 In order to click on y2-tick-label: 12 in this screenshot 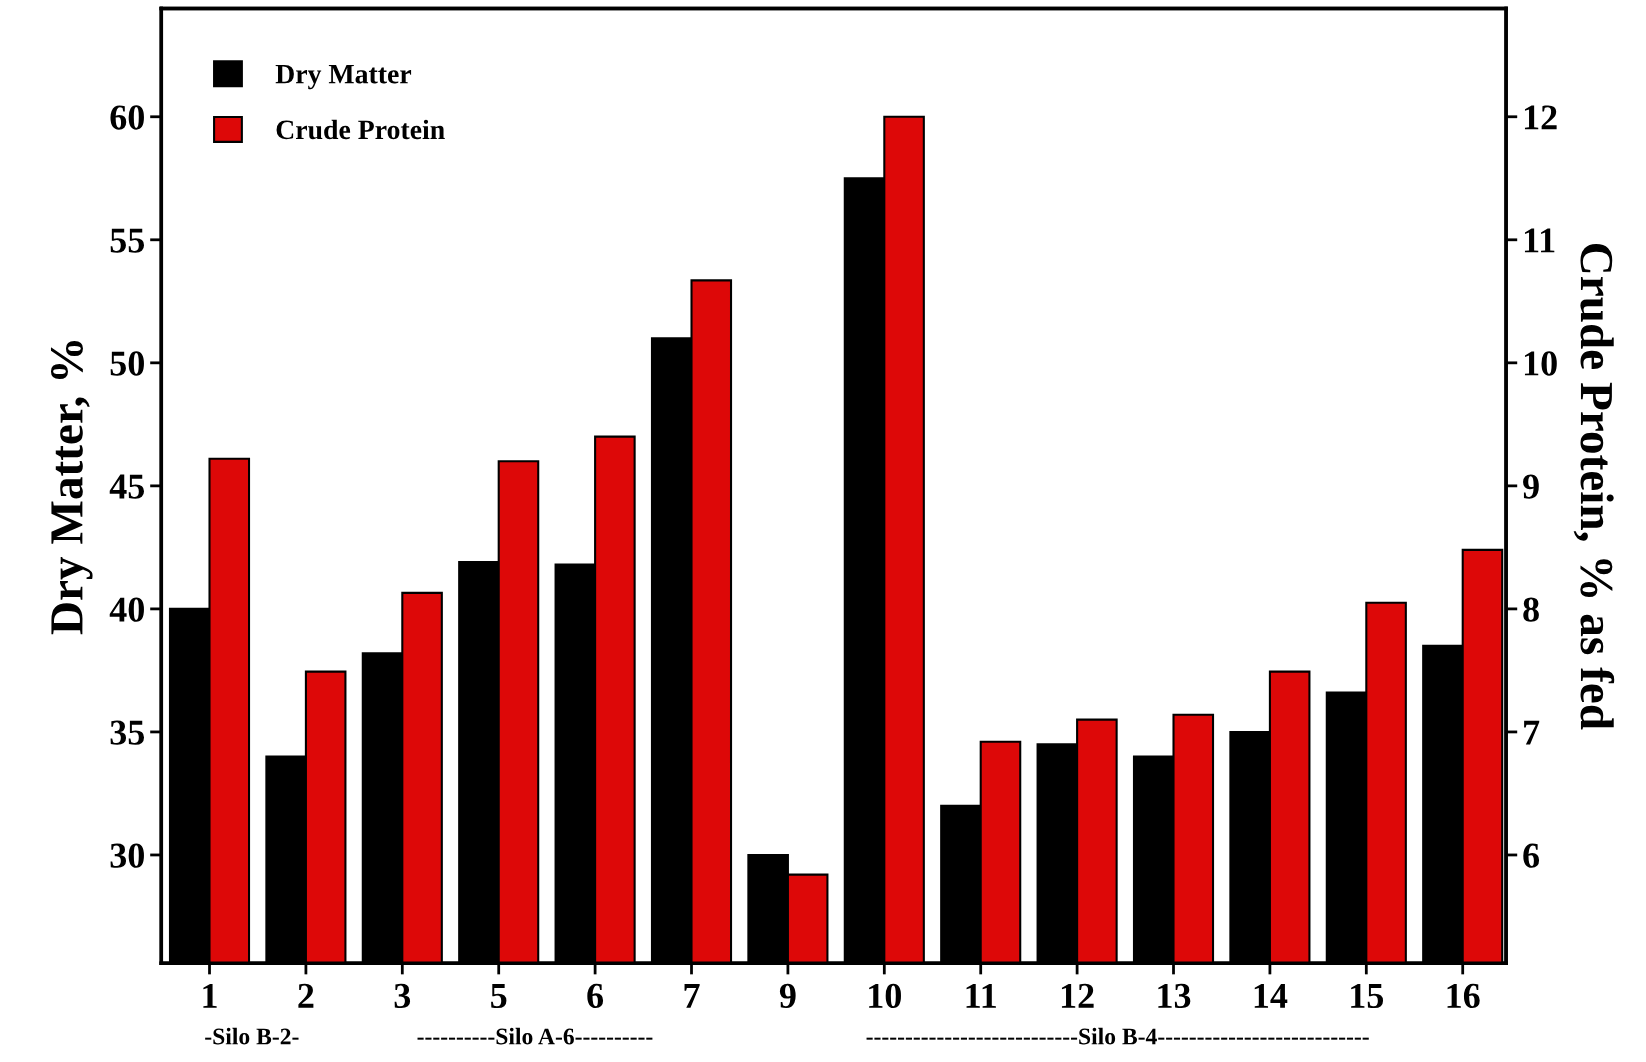, I will do `click(1540, 117)`.